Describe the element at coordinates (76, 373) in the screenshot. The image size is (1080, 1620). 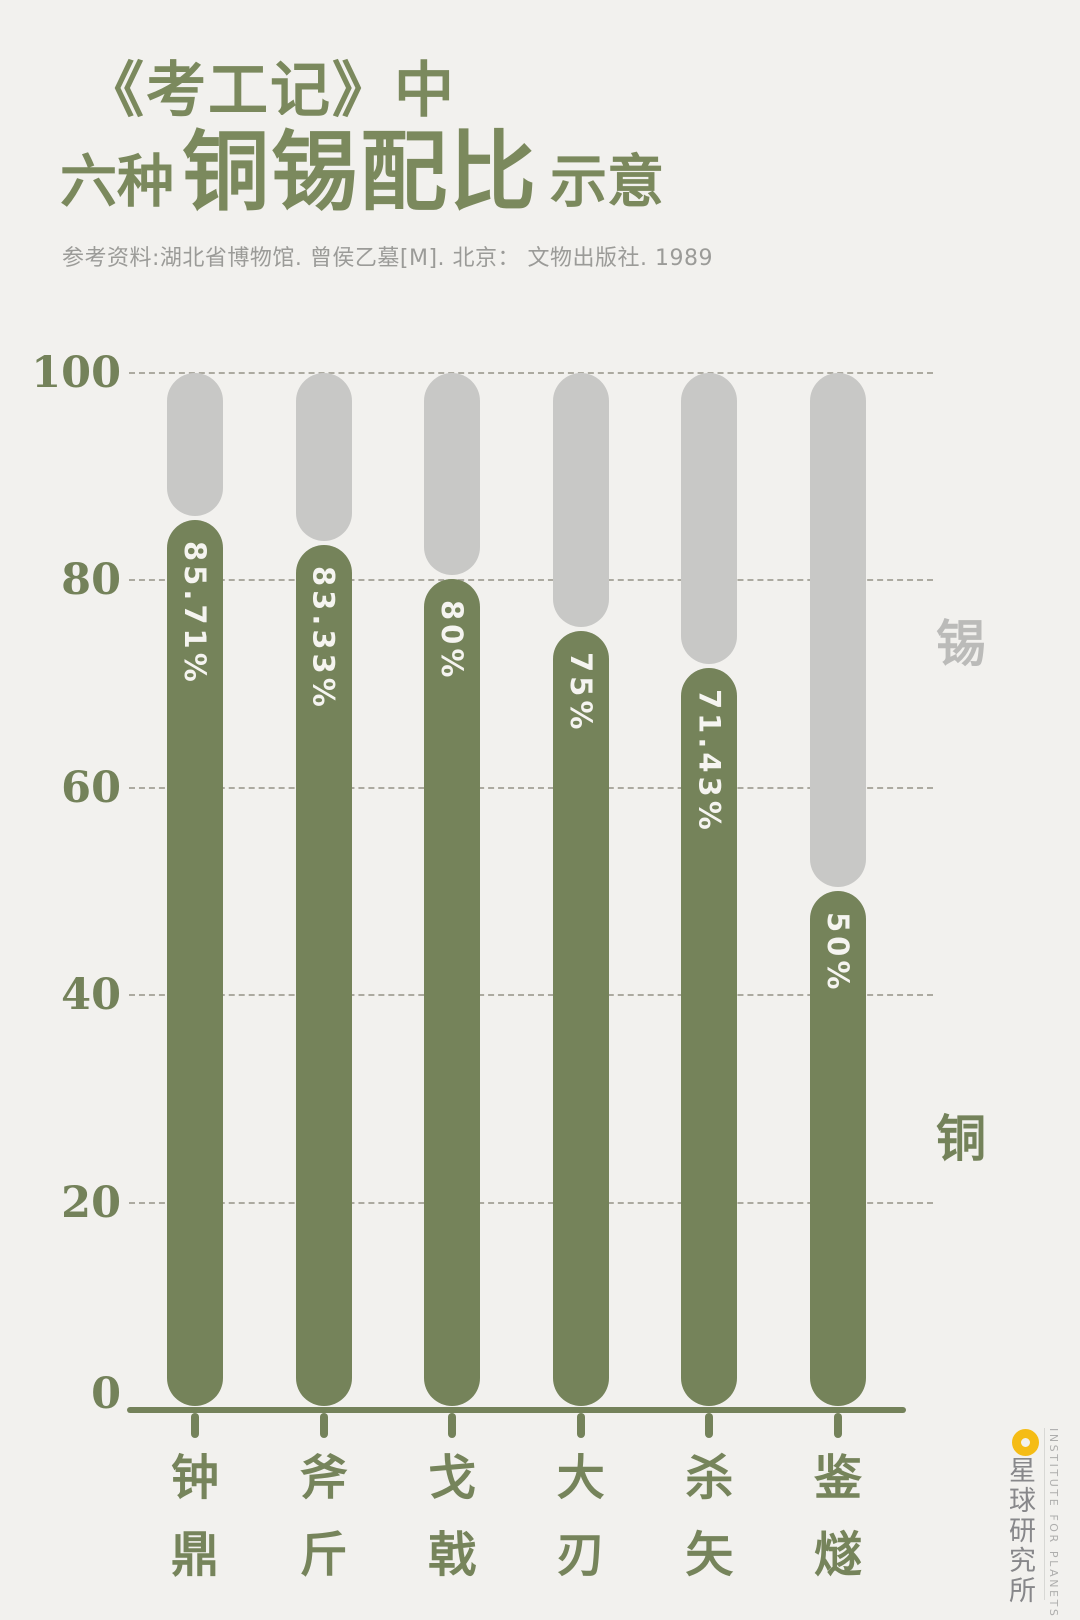
I see `y-axis-tick-label: 100` at that location.